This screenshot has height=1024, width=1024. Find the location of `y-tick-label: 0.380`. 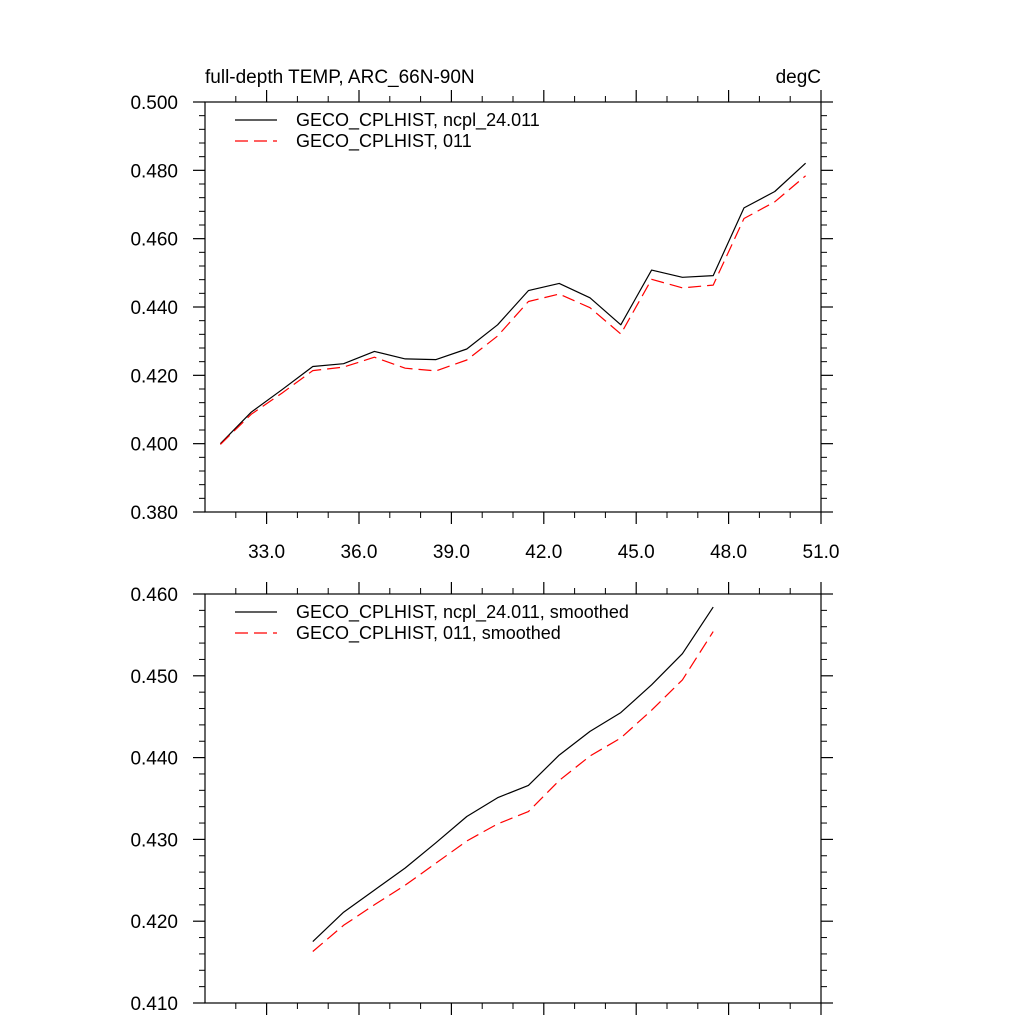

y-tick-label: 0.380 is located at coordinates (154, 513).